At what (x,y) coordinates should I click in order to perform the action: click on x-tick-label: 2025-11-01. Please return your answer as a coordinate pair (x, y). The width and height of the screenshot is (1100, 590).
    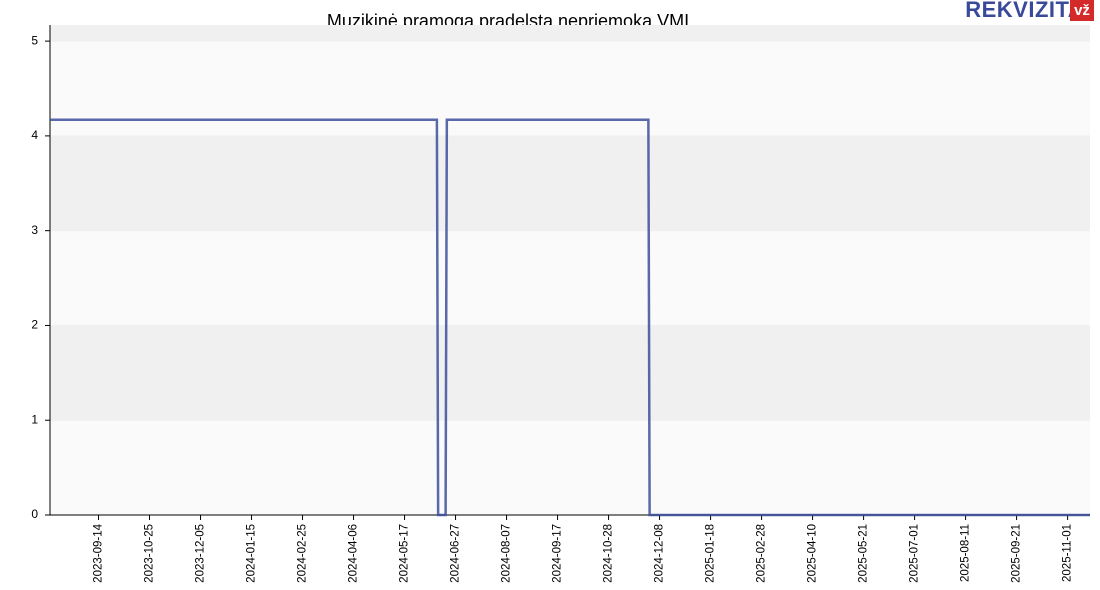
    Looking at the image, I should click on (1068, 553).